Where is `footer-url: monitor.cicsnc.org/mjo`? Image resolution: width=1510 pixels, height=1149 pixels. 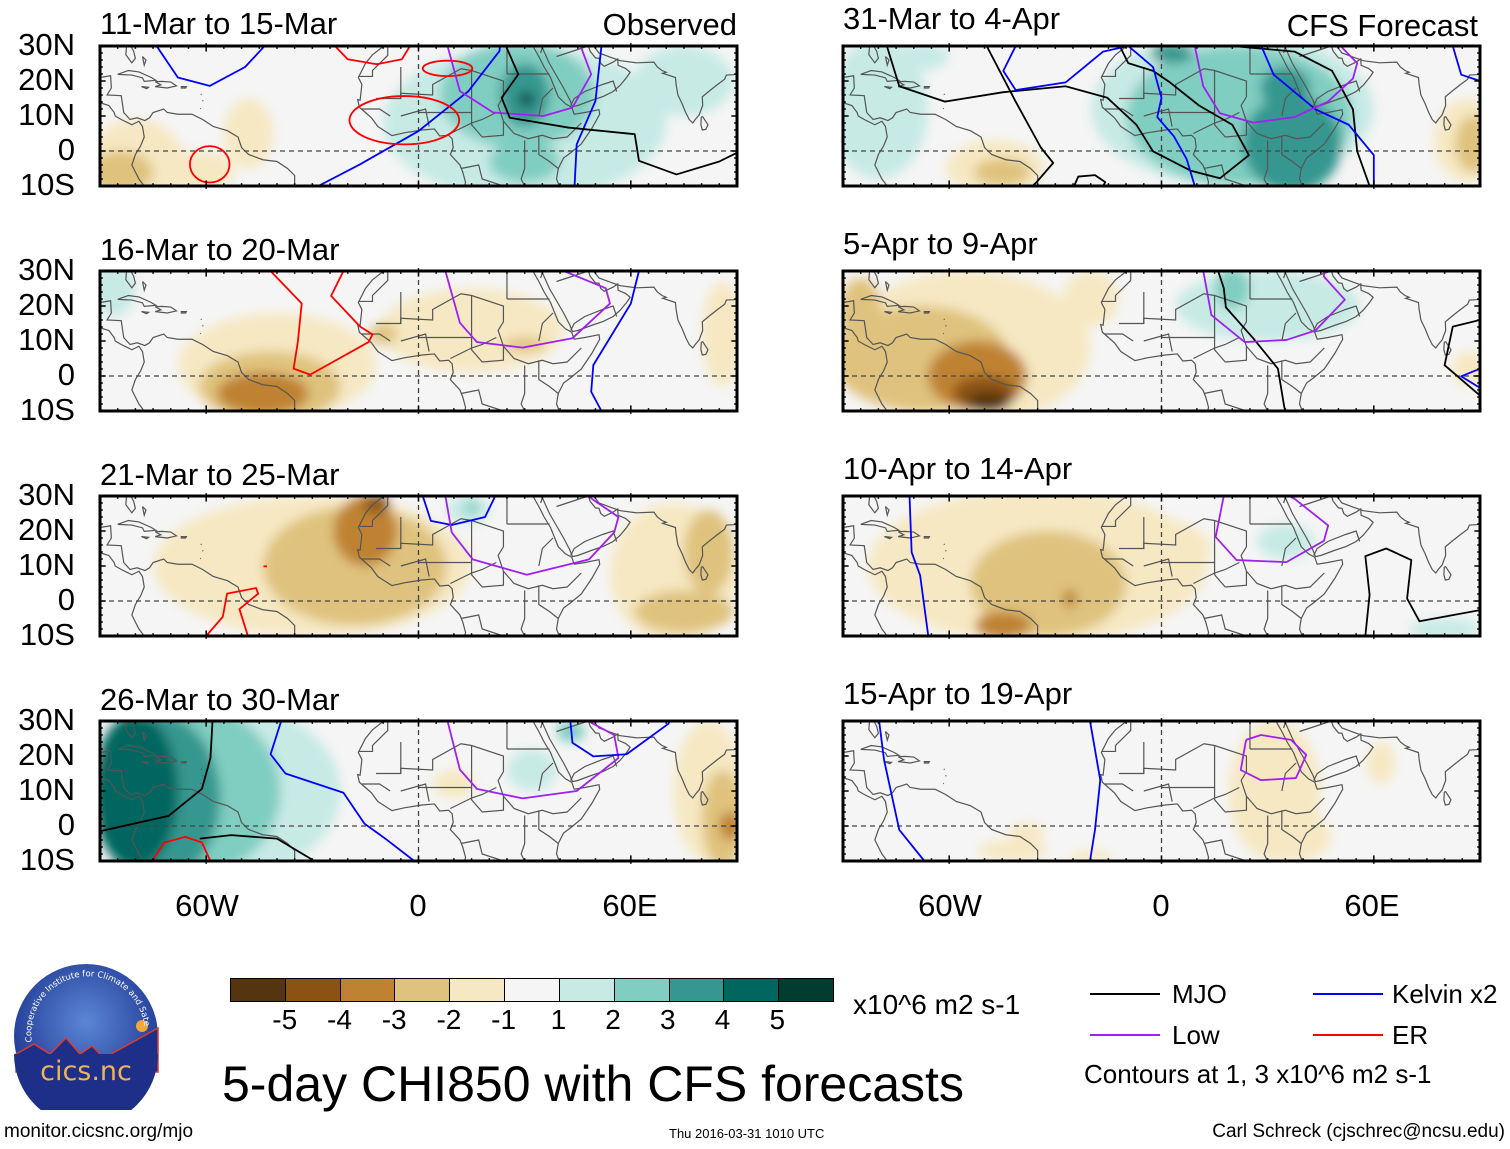
footer-url: monitor.cicsnc.org/mjo is located at coordinates (99, 1131).